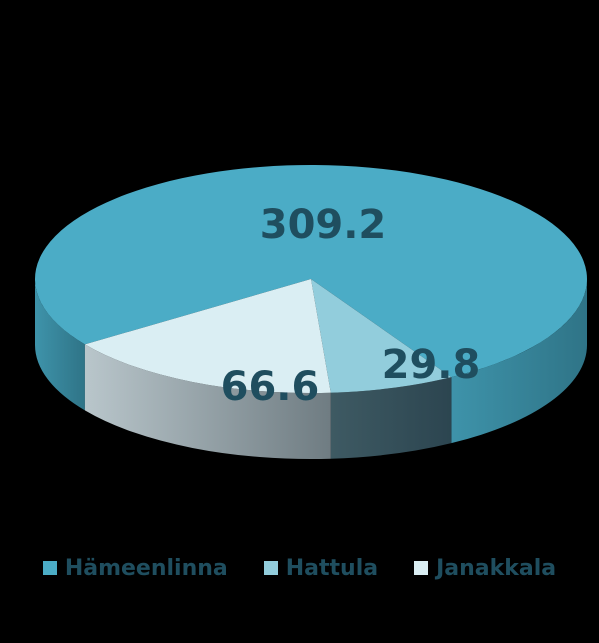  Describe the element at coordinates (391, 418) in the screenshot. I see `pie-side-hattula` at that location.